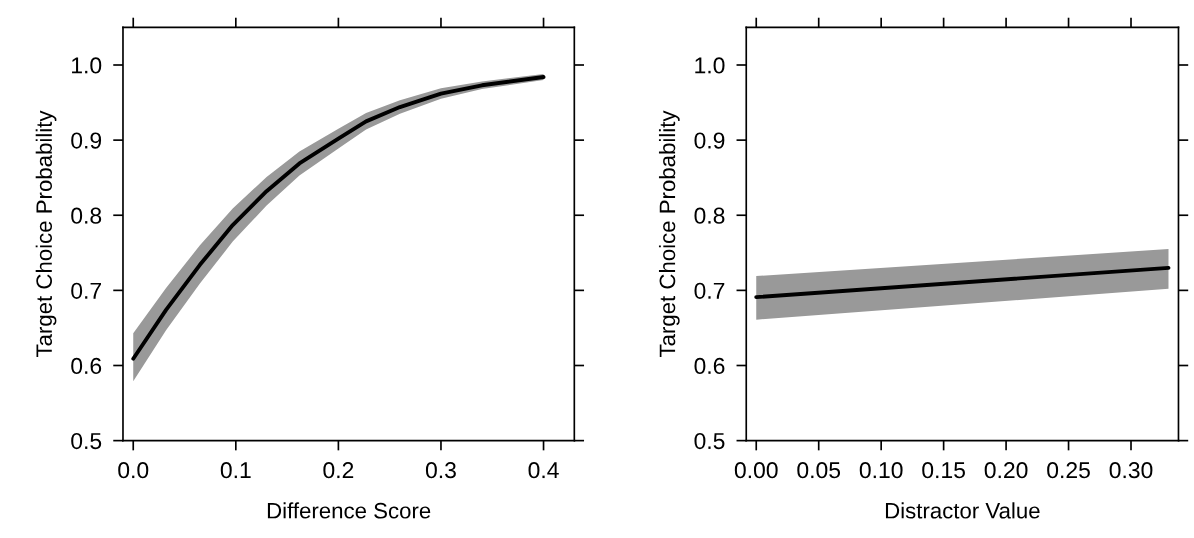 The height and width of the screenshot is (538, 1194). Describe the element at coordinates (1068, 470) in the screenshot. I see `x-tick-label: 0.25` at that location.